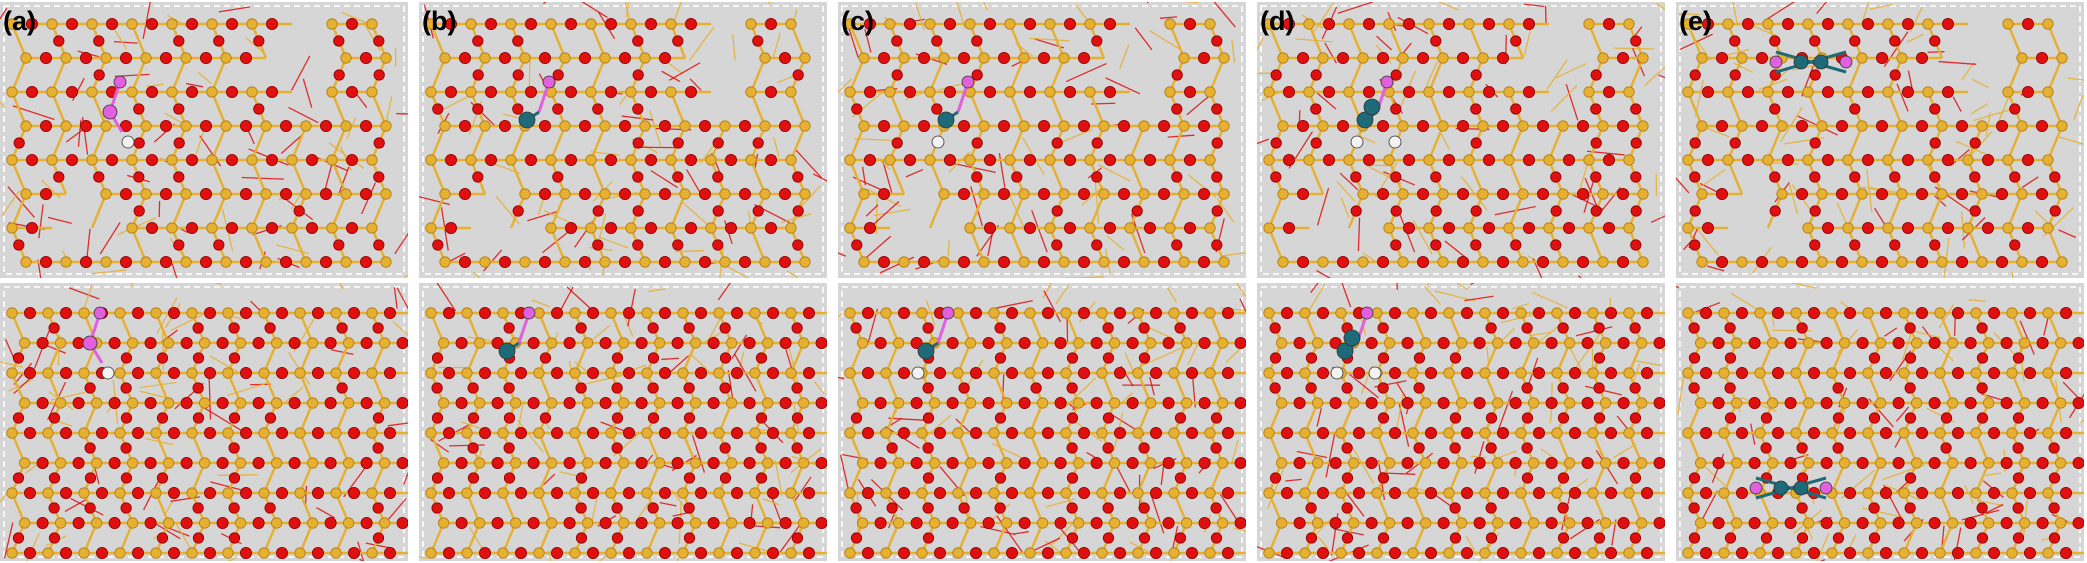 This screenshot has width=2087, height=563. Describe the element at coordinates (439, 21) in the screenshot. I see `panel-label: (b)` at that location.